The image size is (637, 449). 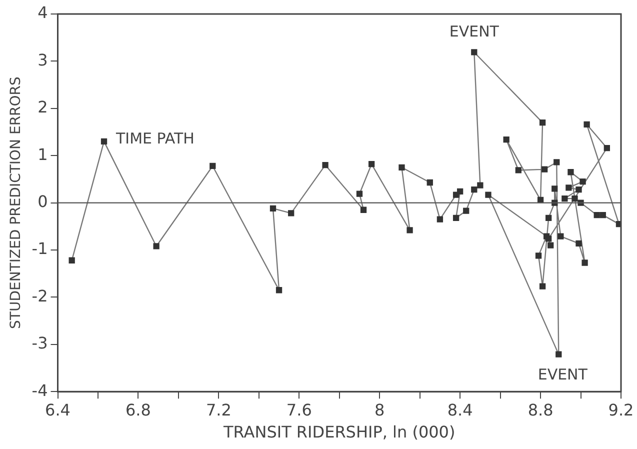 What do you see at coordinates (379, 410) in the screenshot?
I see `x-tick-label: 8` at bounding box center [379, 410].